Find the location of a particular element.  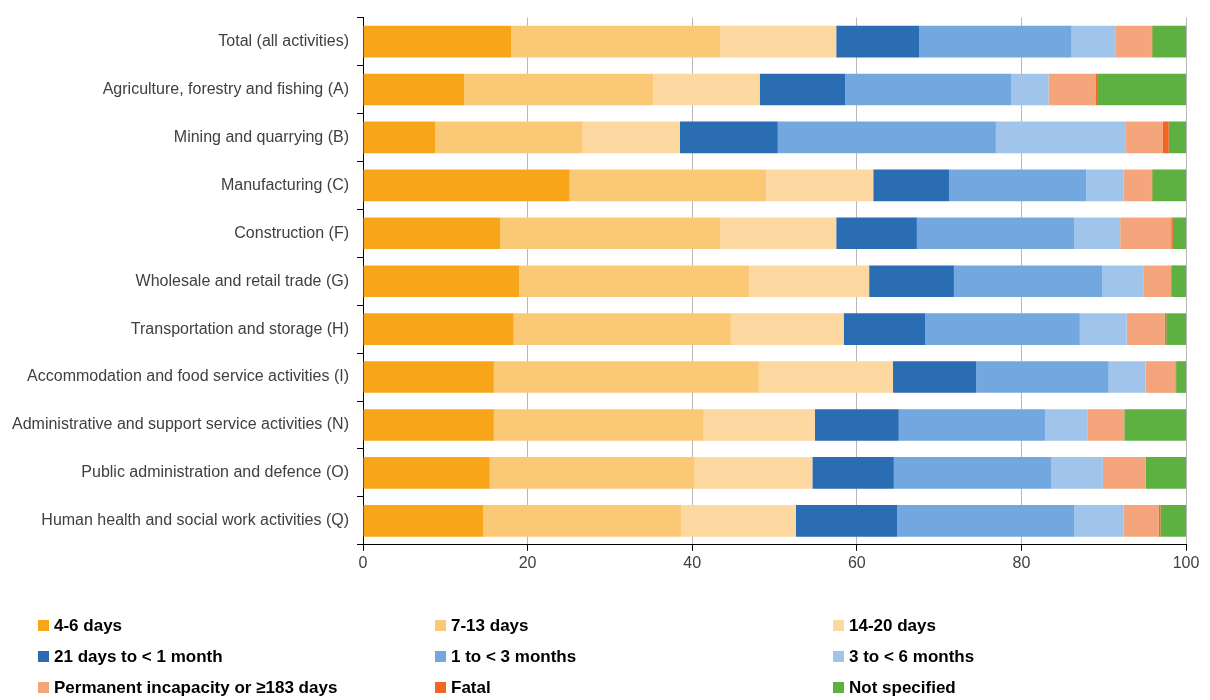

legend-label: Permanent incapacity or ≥183 days is located at coordinates (196, 687).